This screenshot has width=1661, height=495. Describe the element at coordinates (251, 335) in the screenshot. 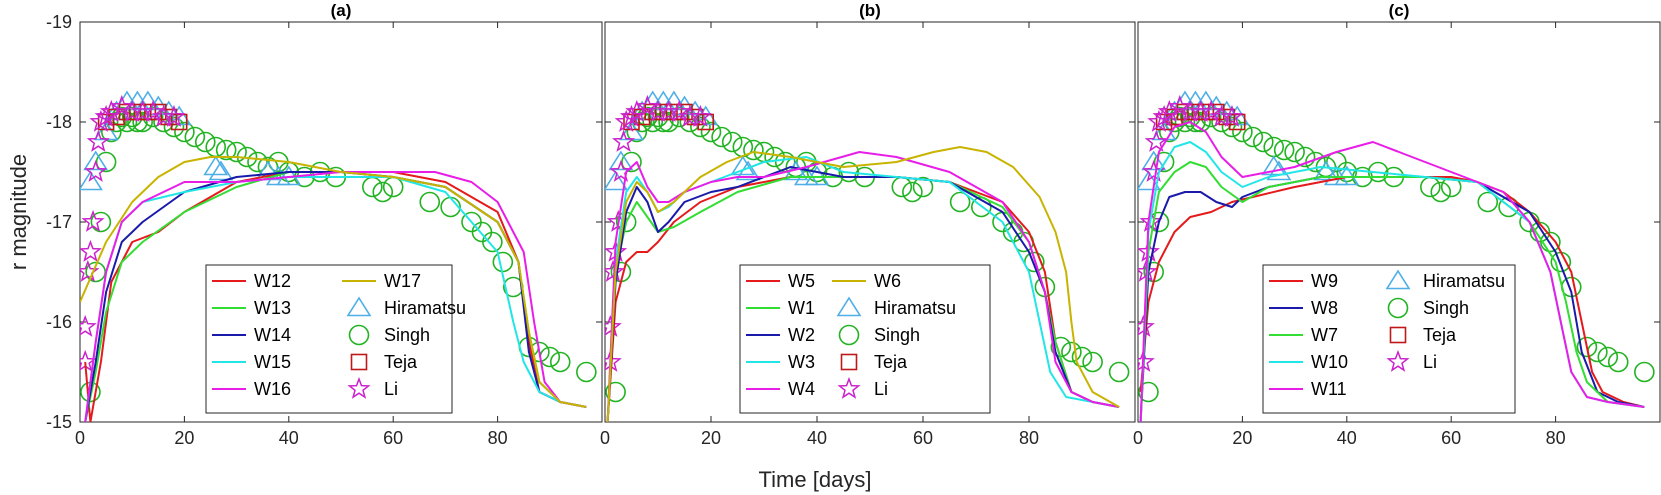

I see `legend-item-w14: W14` at that location.